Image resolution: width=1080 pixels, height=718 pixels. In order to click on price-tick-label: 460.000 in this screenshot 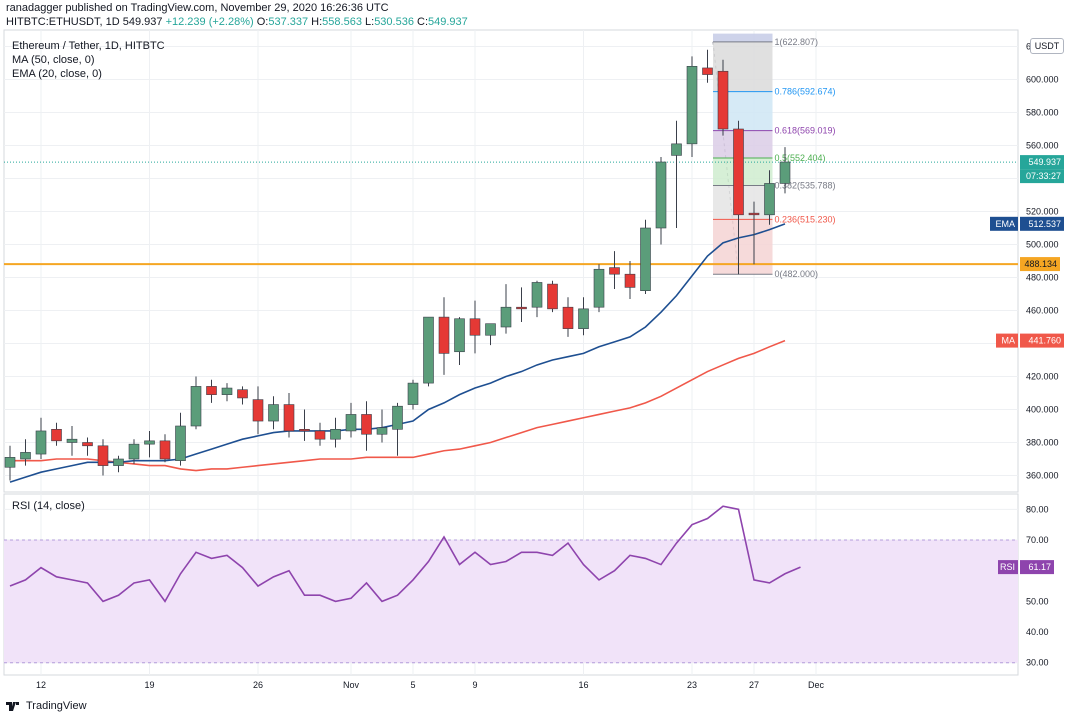, I will do `click(1042, 311)`.